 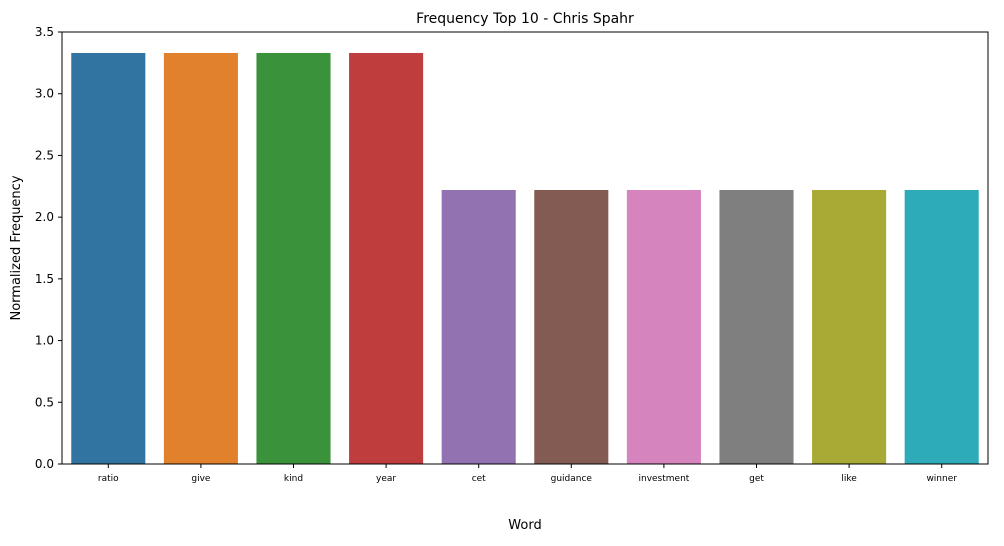 What do you see at coordinates (756, 327) in the screenshot?
I see `bar-get` at bounding box center [756, 327].